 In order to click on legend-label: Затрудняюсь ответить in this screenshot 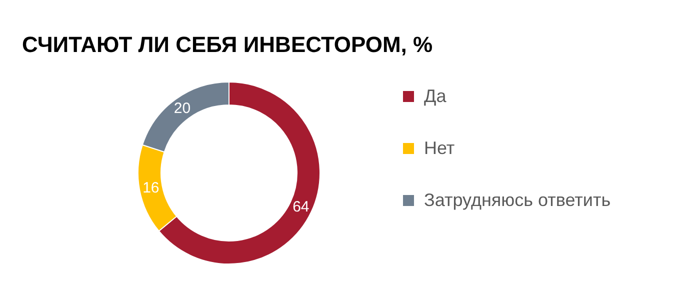, I will do `click(517, 200)`.